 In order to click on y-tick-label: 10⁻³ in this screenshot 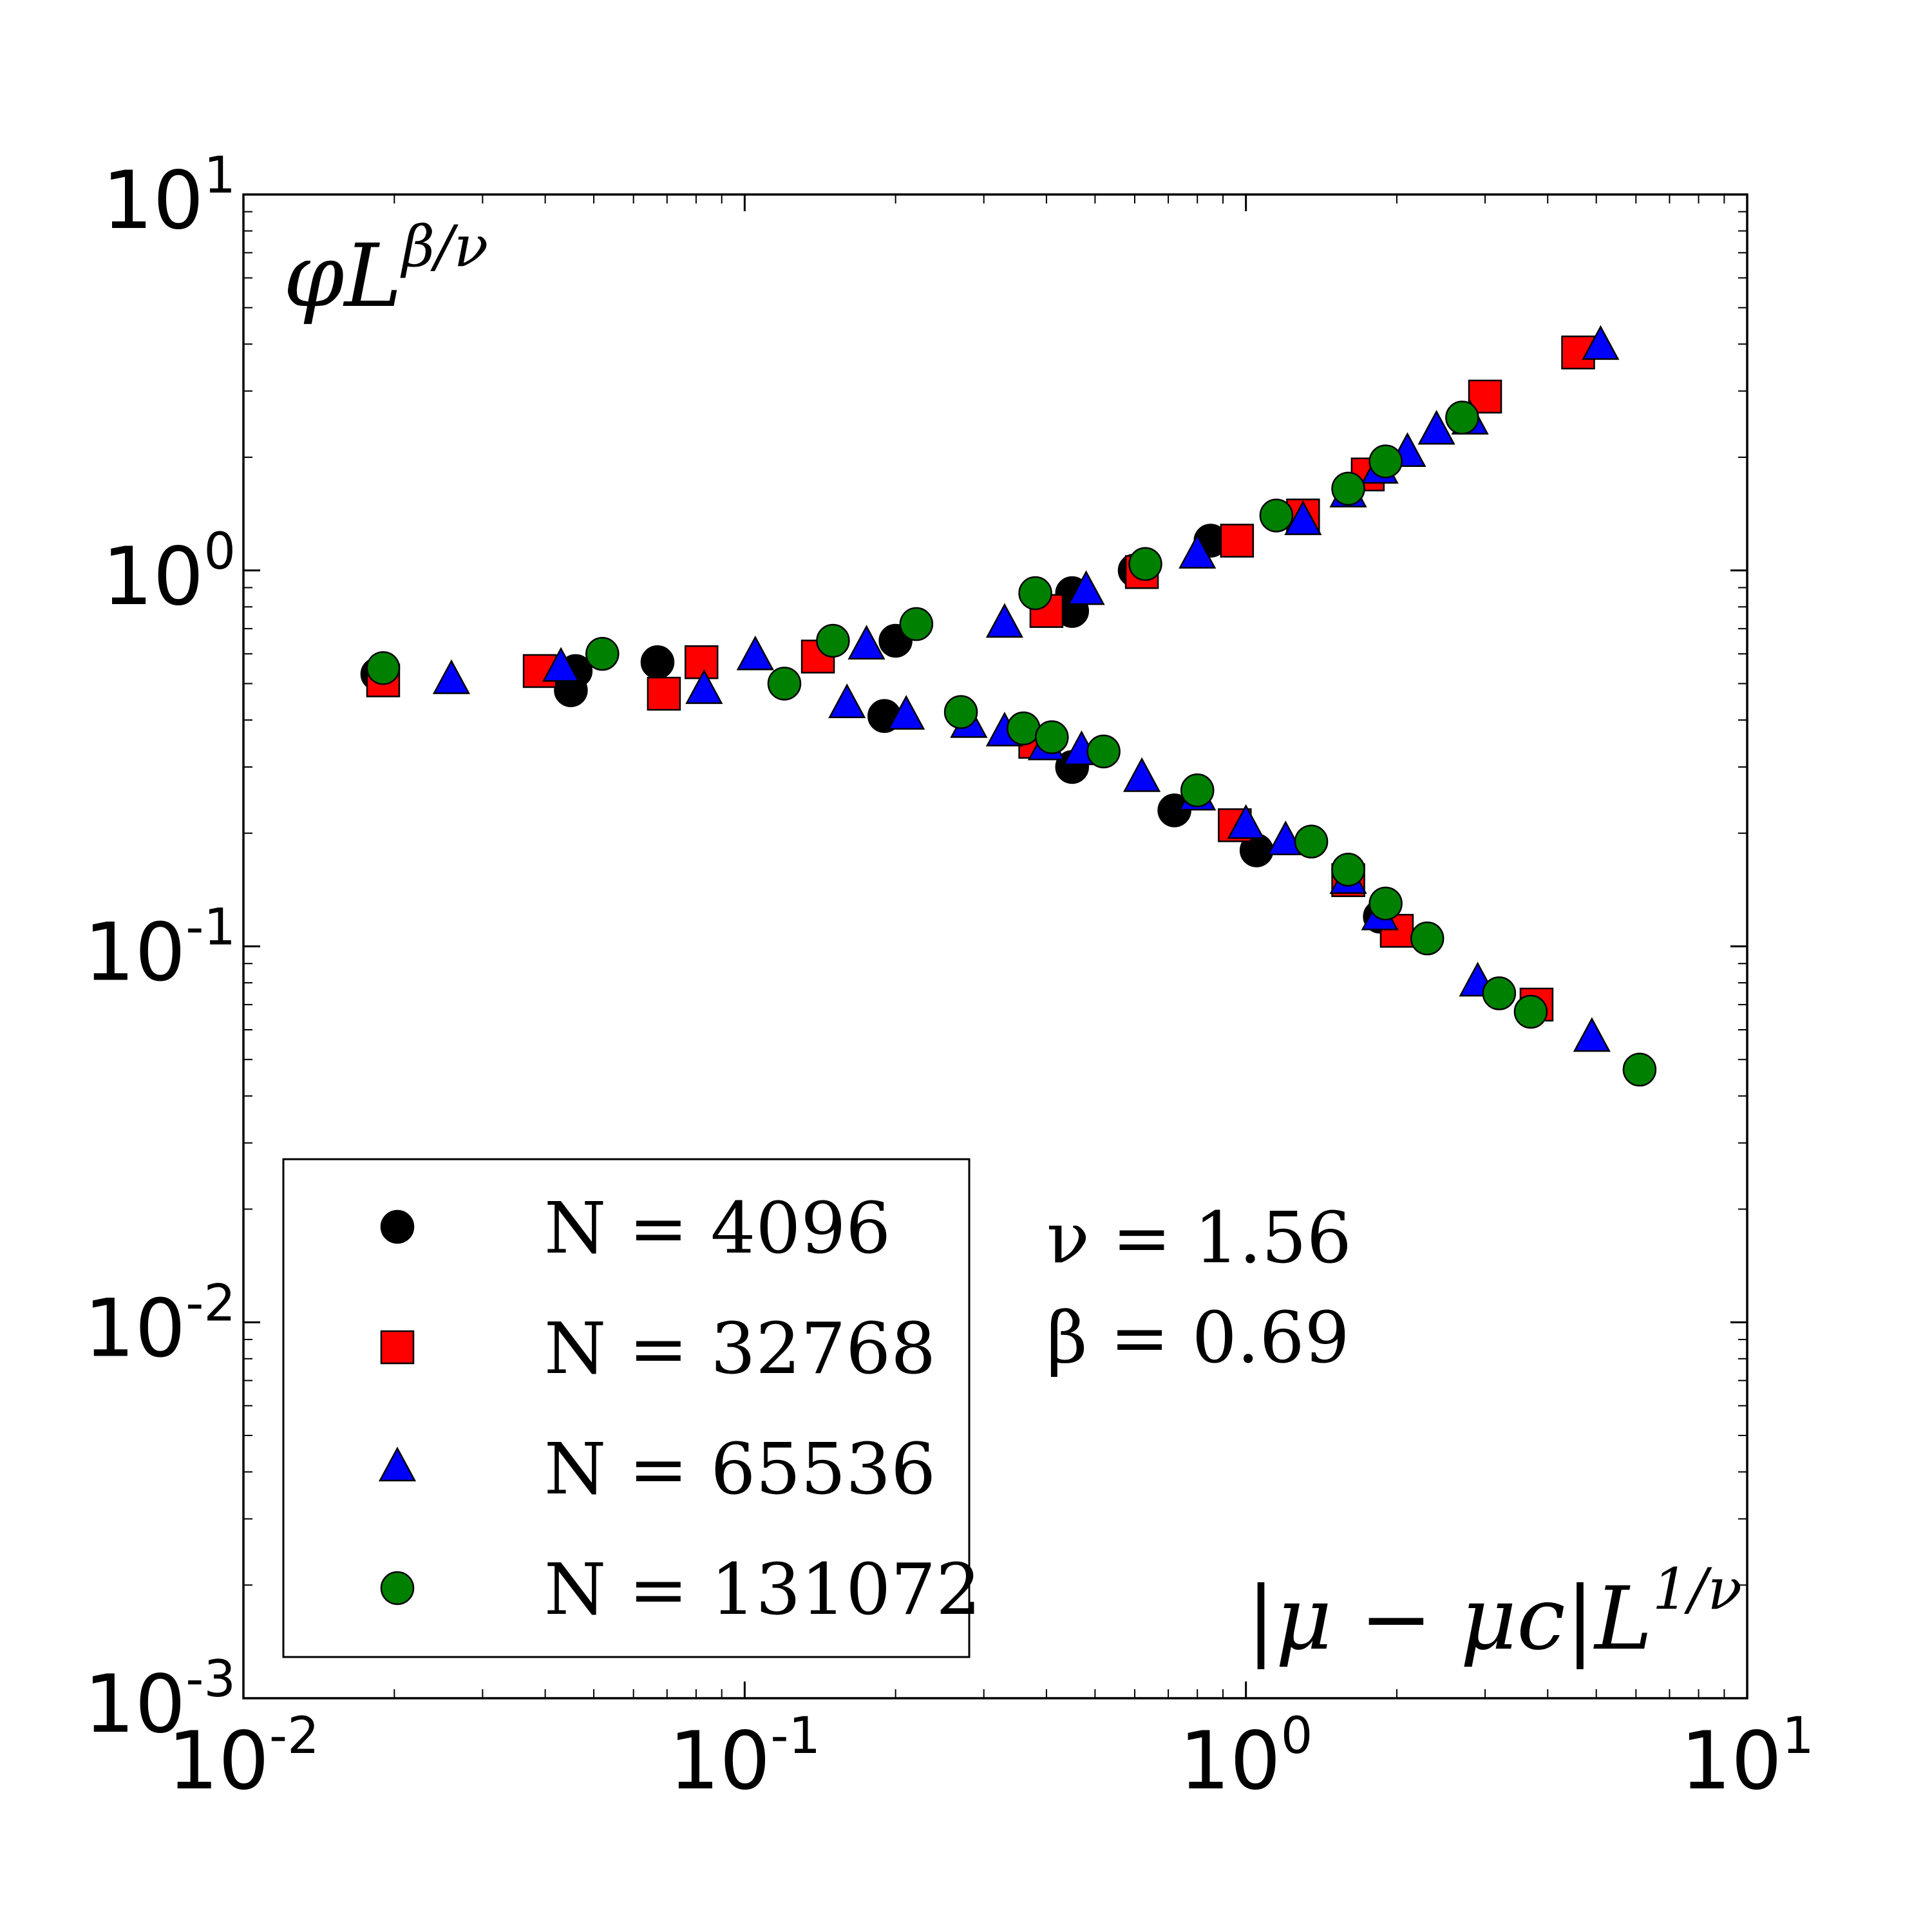, I will do `click(160, 1701)`.